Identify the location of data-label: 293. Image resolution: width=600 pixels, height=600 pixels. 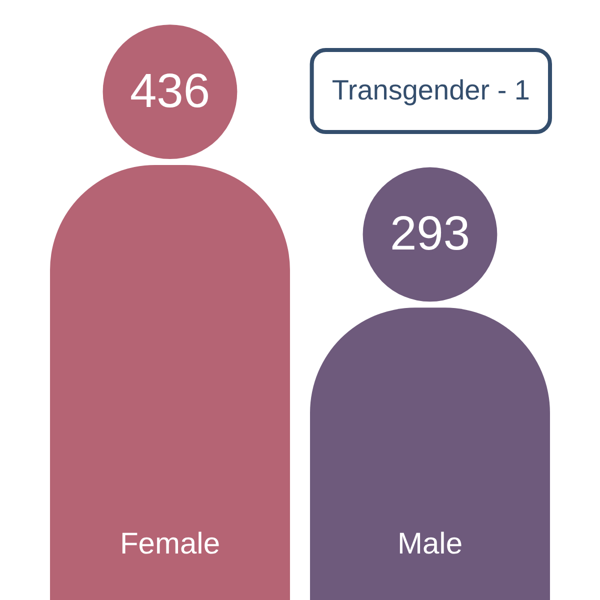
(430, 234).